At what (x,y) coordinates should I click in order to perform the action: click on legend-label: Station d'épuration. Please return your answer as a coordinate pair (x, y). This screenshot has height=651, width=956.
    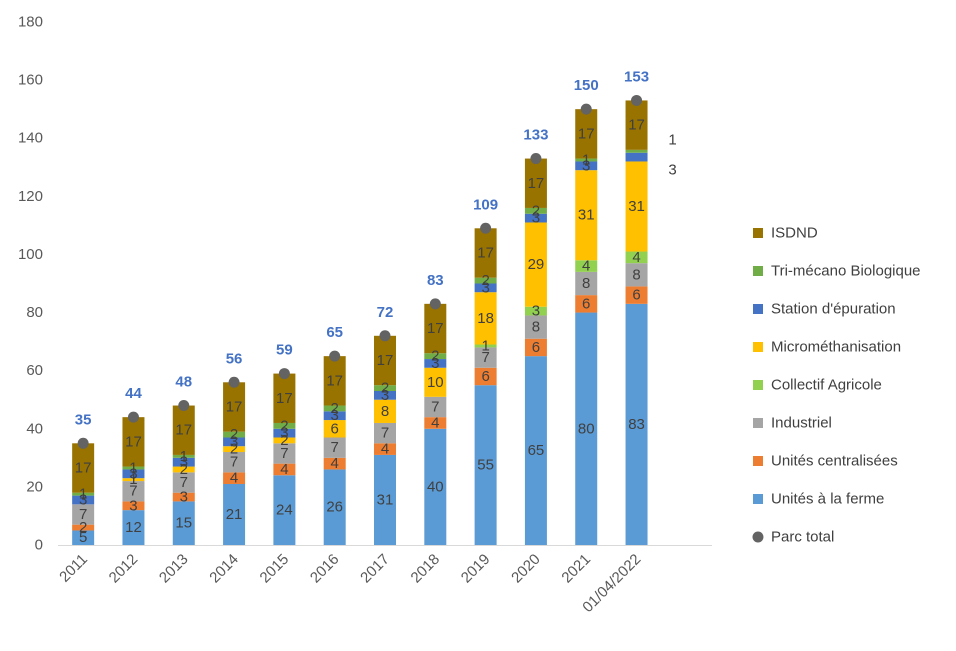
    Looking at the image, I should click on (833, 309).